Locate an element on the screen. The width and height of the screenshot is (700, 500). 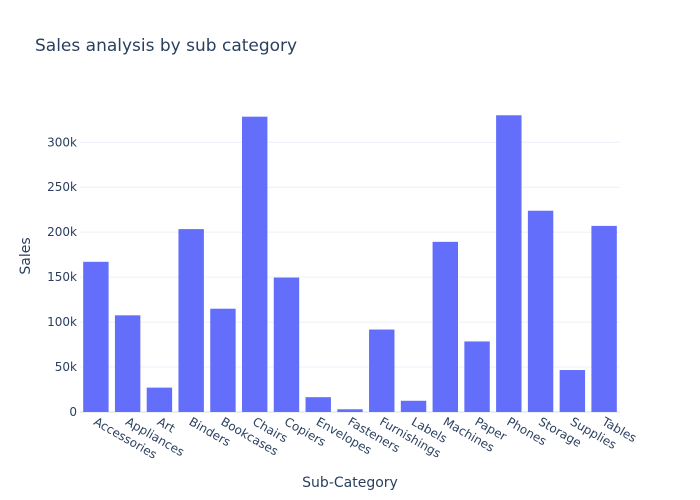
y-tick-label: 100k is located at coordinates (62, 322).